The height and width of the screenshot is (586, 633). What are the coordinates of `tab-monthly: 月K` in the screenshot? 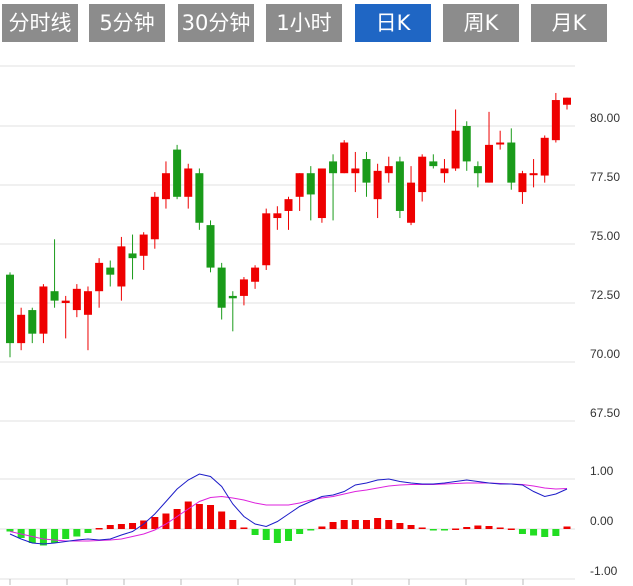 It's located at (569, 23).